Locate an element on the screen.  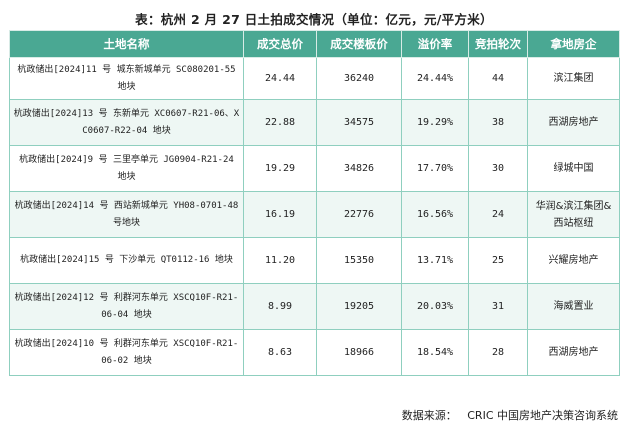
winning-developer-cell: 兴耀房地产 is located at coordinates (573, 260).